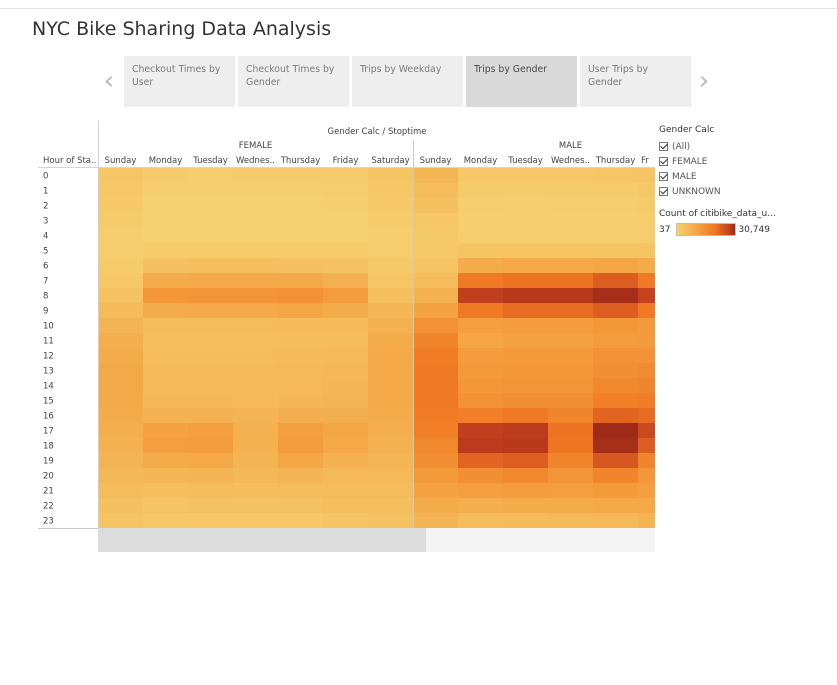  What do you see at coordinates (746, 191) in the screenshot?
I see `filter-unknown: UNKNOWN` at bounding box center [746, 191].